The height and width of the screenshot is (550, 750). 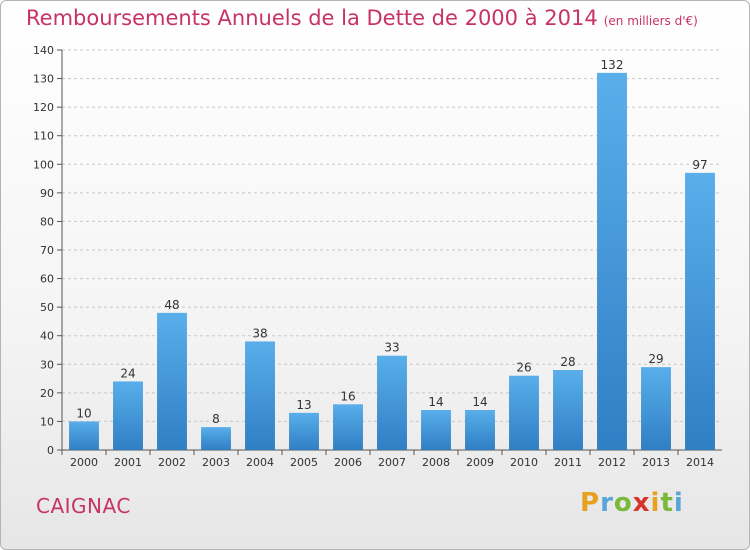 What do you see at coordinates (47, 279) in the screenshot?
I see `y-tick-label: 60` at bounding box center [47, 279].